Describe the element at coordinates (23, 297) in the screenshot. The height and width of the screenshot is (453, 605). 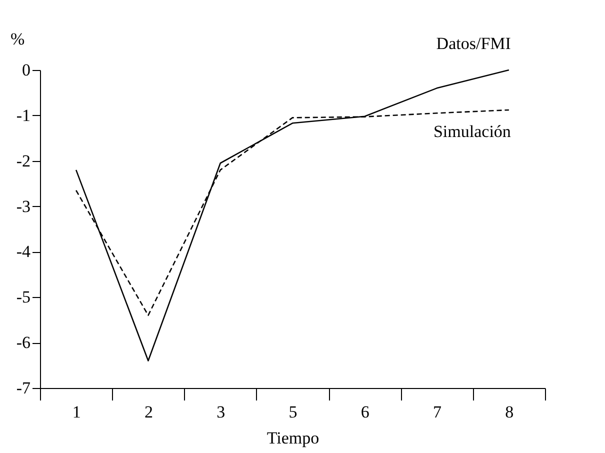
I see `y-tick-label: -5` at that location.